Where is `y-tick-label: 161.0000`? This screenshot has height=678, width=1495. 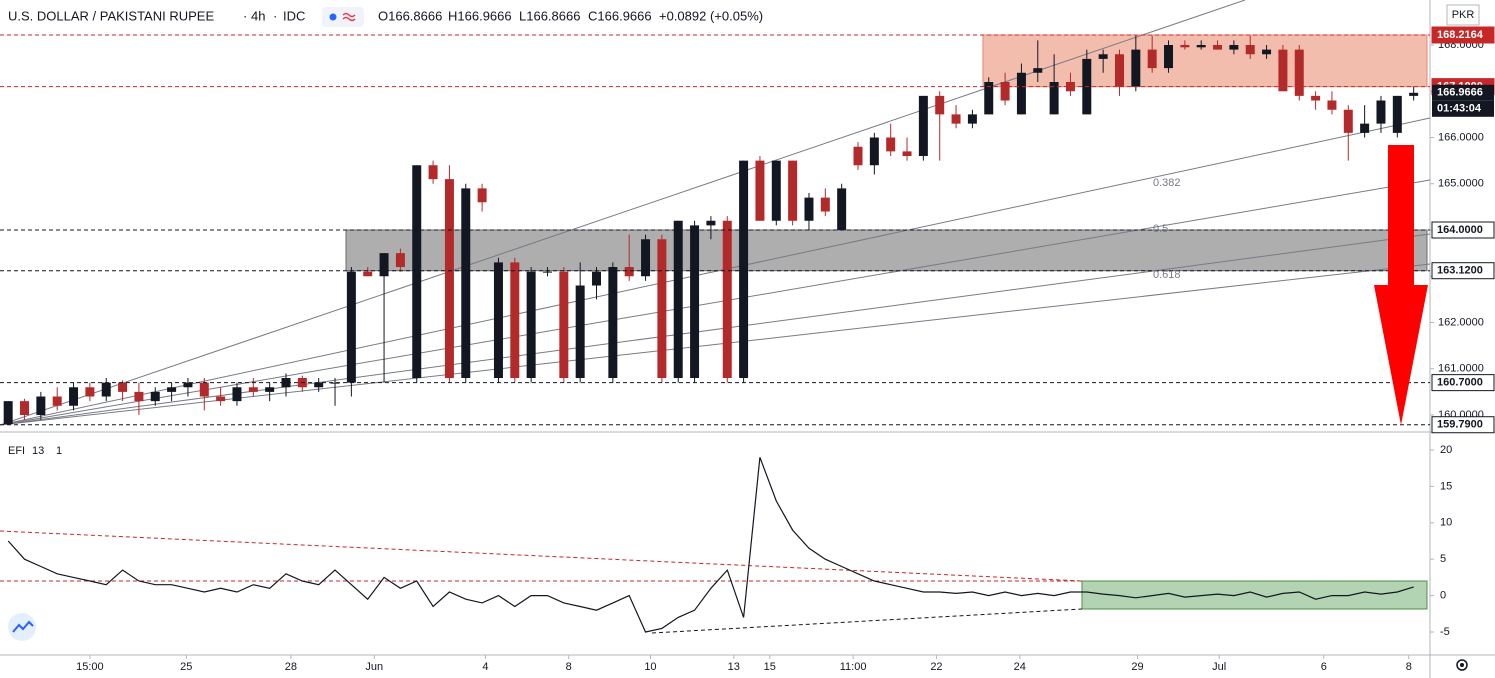
y-tick-label: 161.0000 is located at coordinates (1461, 369).